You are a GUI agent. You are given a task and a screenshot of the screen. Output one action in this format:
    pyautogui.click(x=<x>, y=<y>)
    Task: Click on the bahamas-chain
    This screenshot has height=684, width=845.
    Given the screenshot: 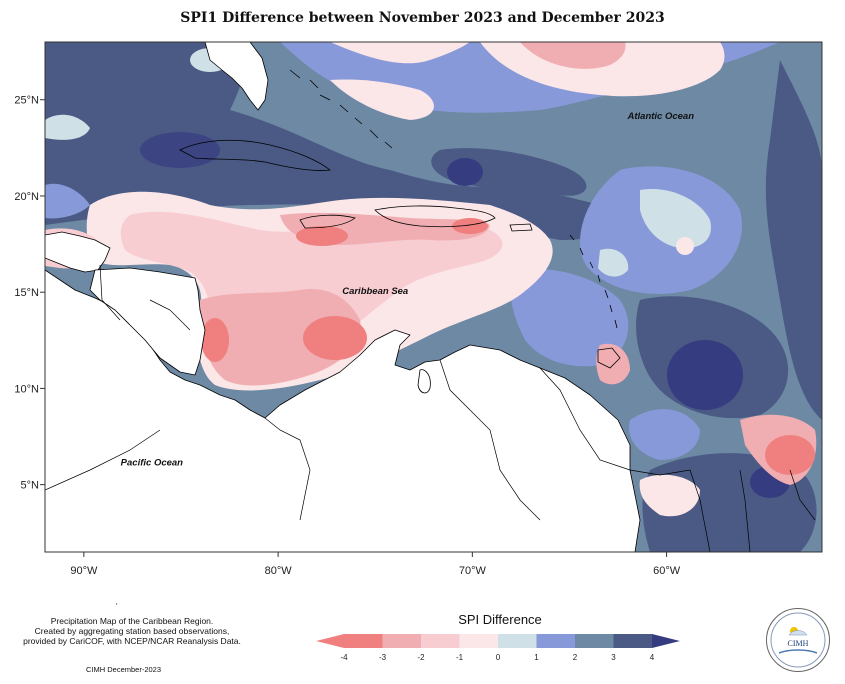 What is the action you would take?
    pyautogui.click(x=341, y=109)
    